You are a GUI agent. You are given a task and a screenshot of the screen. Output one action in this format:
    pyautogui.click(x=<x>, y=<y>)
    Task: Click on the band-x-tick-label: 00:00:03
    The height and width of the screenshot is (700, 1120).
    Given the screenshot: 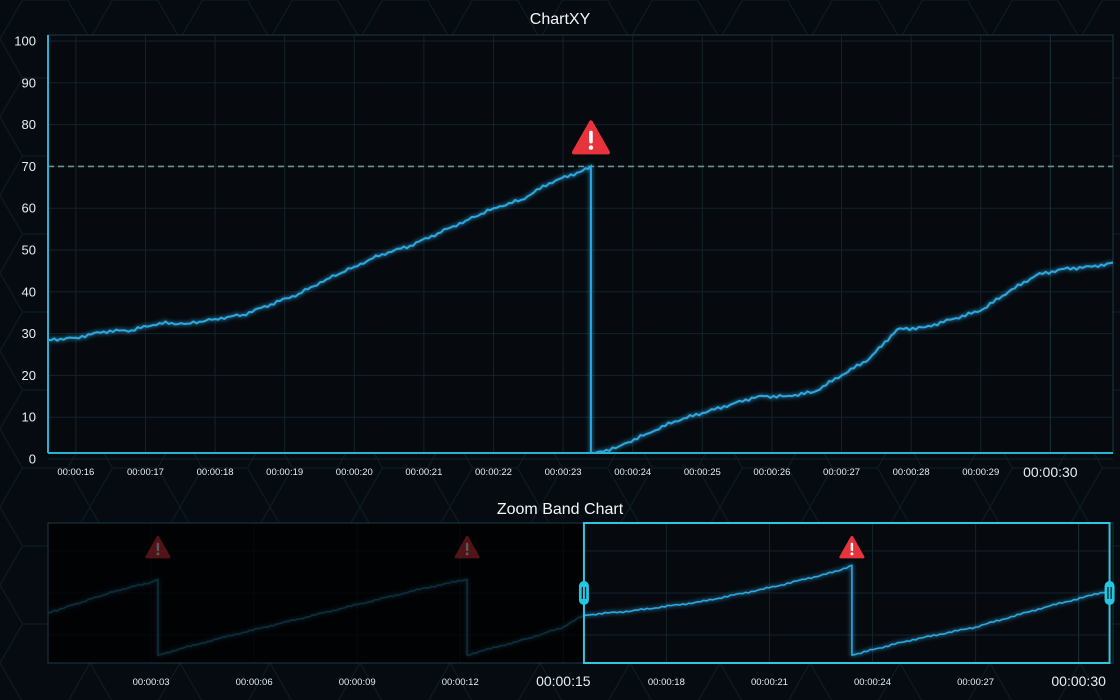 What is the action you would take?
    pyautogui.click(x=151, y=682)
    